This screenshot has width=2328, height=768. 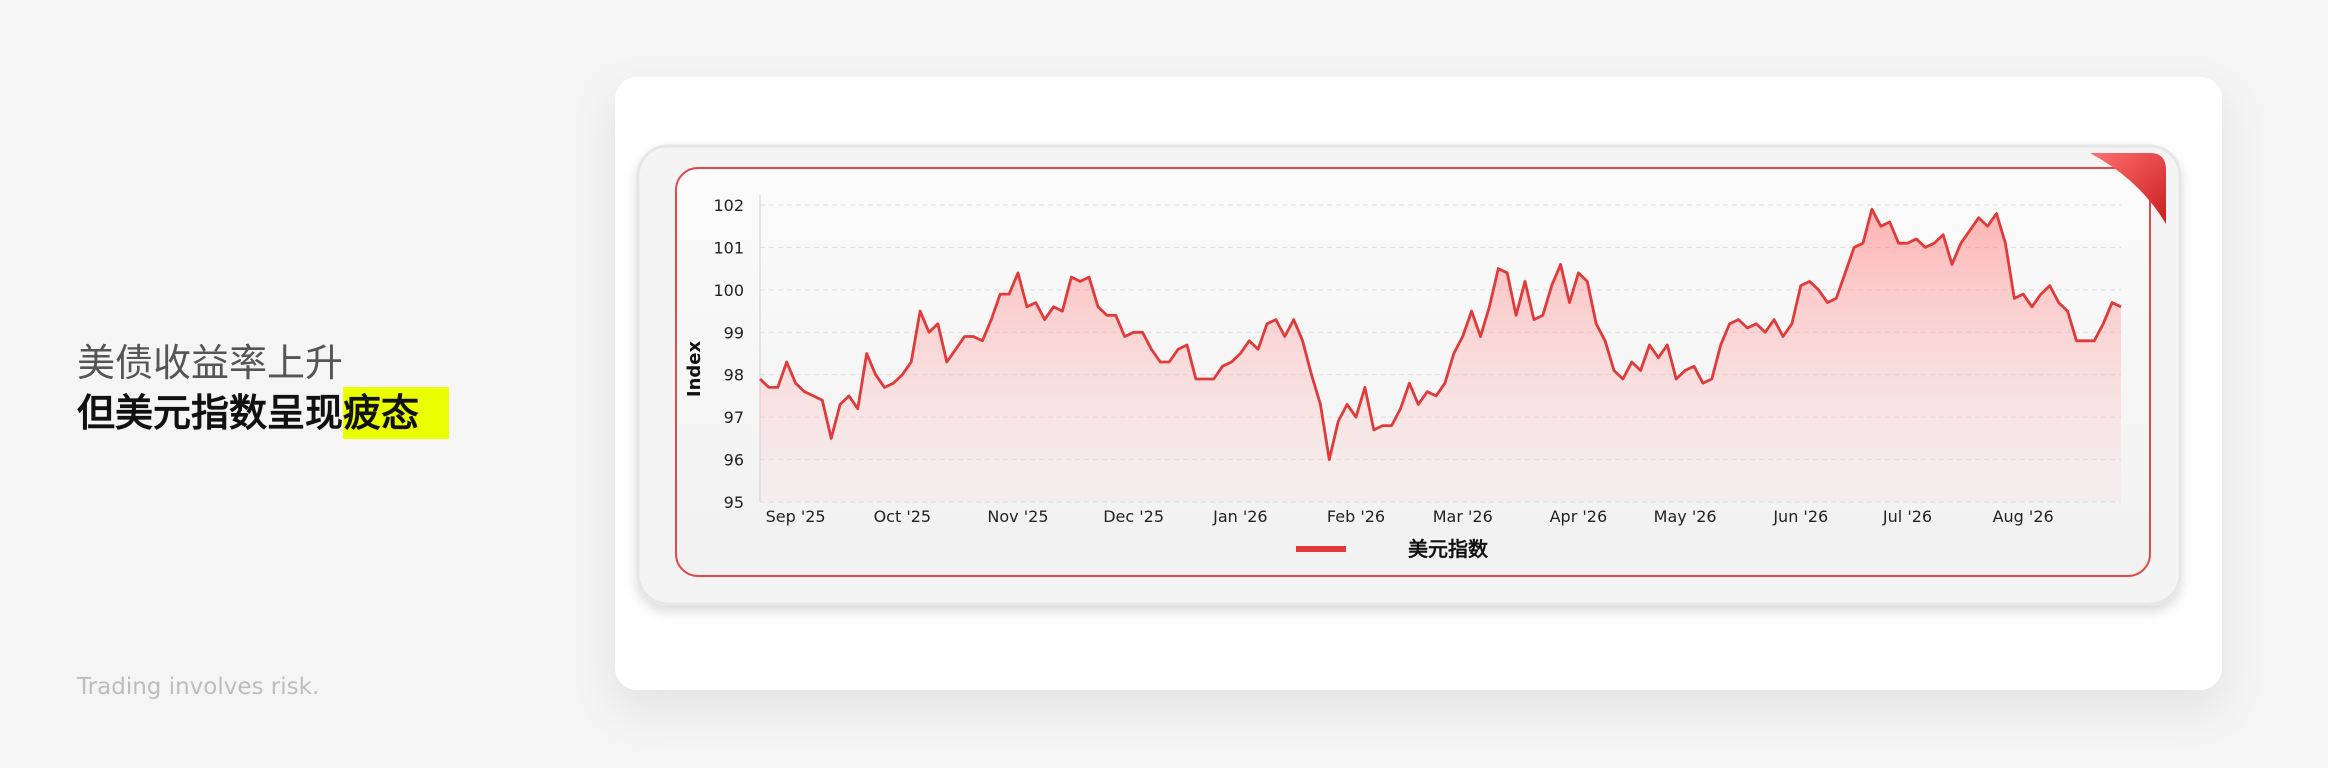 What do you see at coordinates (2023, 516) in the screenshot?
I see `x-tick-label: Aug '26` at bounding box center [2023, 516].